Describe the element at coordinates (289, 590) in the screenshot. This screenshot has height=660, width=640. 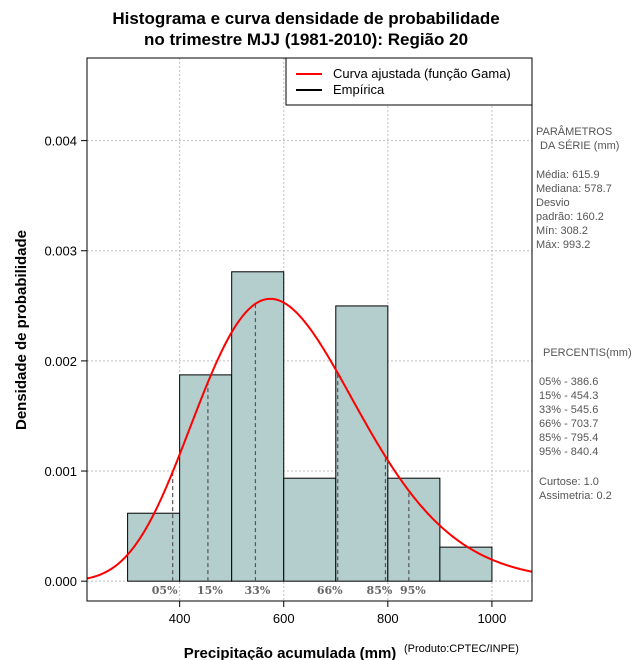
I see `percentile-labels: 05% 15% 33% 66% 85% 95%` at that location.